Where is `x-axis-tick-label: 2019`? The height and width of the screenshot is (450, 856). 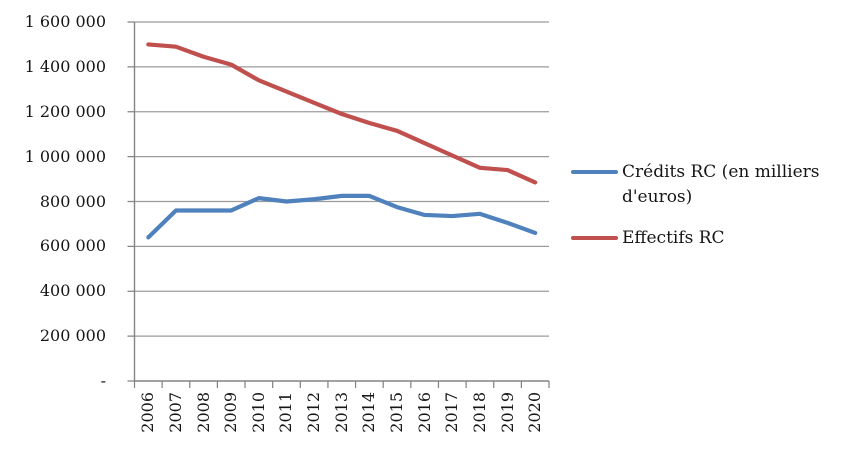
x-axis-tick-label: 2019 is located at coordinates (507, 412).